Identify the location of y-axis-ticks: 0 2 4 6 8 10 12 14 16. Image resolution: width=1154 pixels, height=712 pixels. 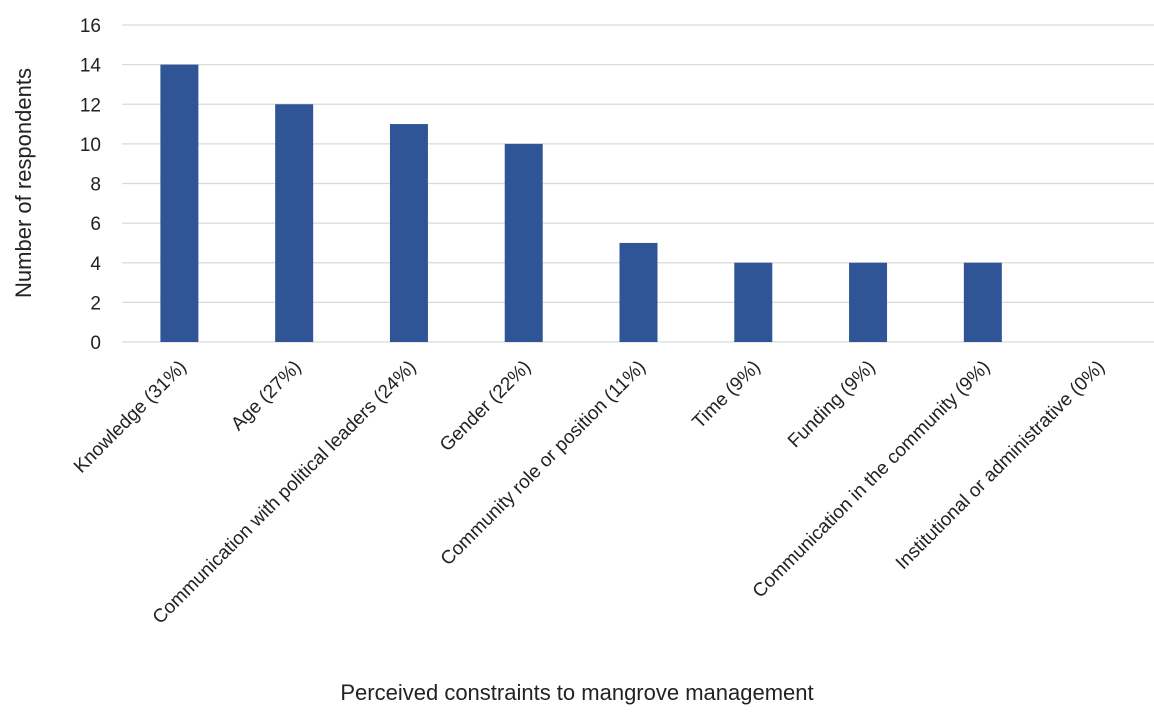
(91, 185).